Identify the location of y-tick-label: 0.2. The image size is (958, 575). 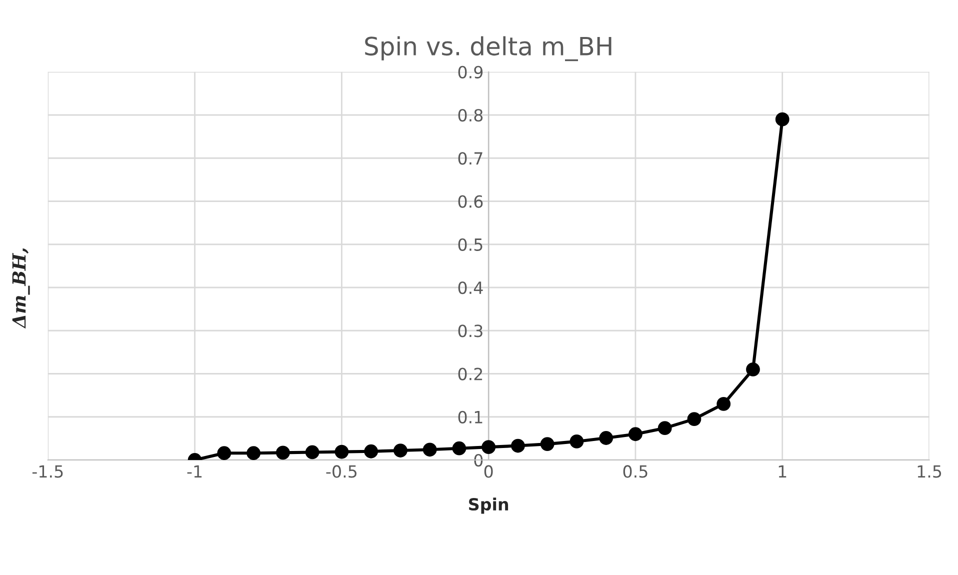
(470, 374).